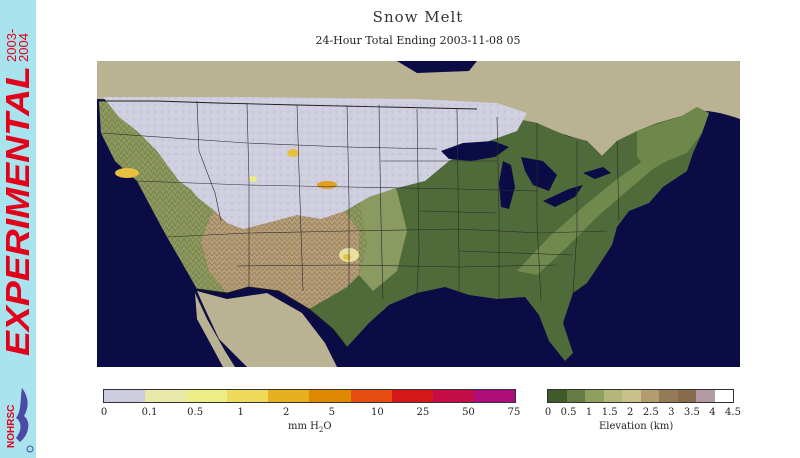 This screenshot has height=458, width=800. What do you see at coordinates (733, 412) in the screenshot?
I see `elevation_legend-tick-label: 4.5` at bounding box center [733, 412].